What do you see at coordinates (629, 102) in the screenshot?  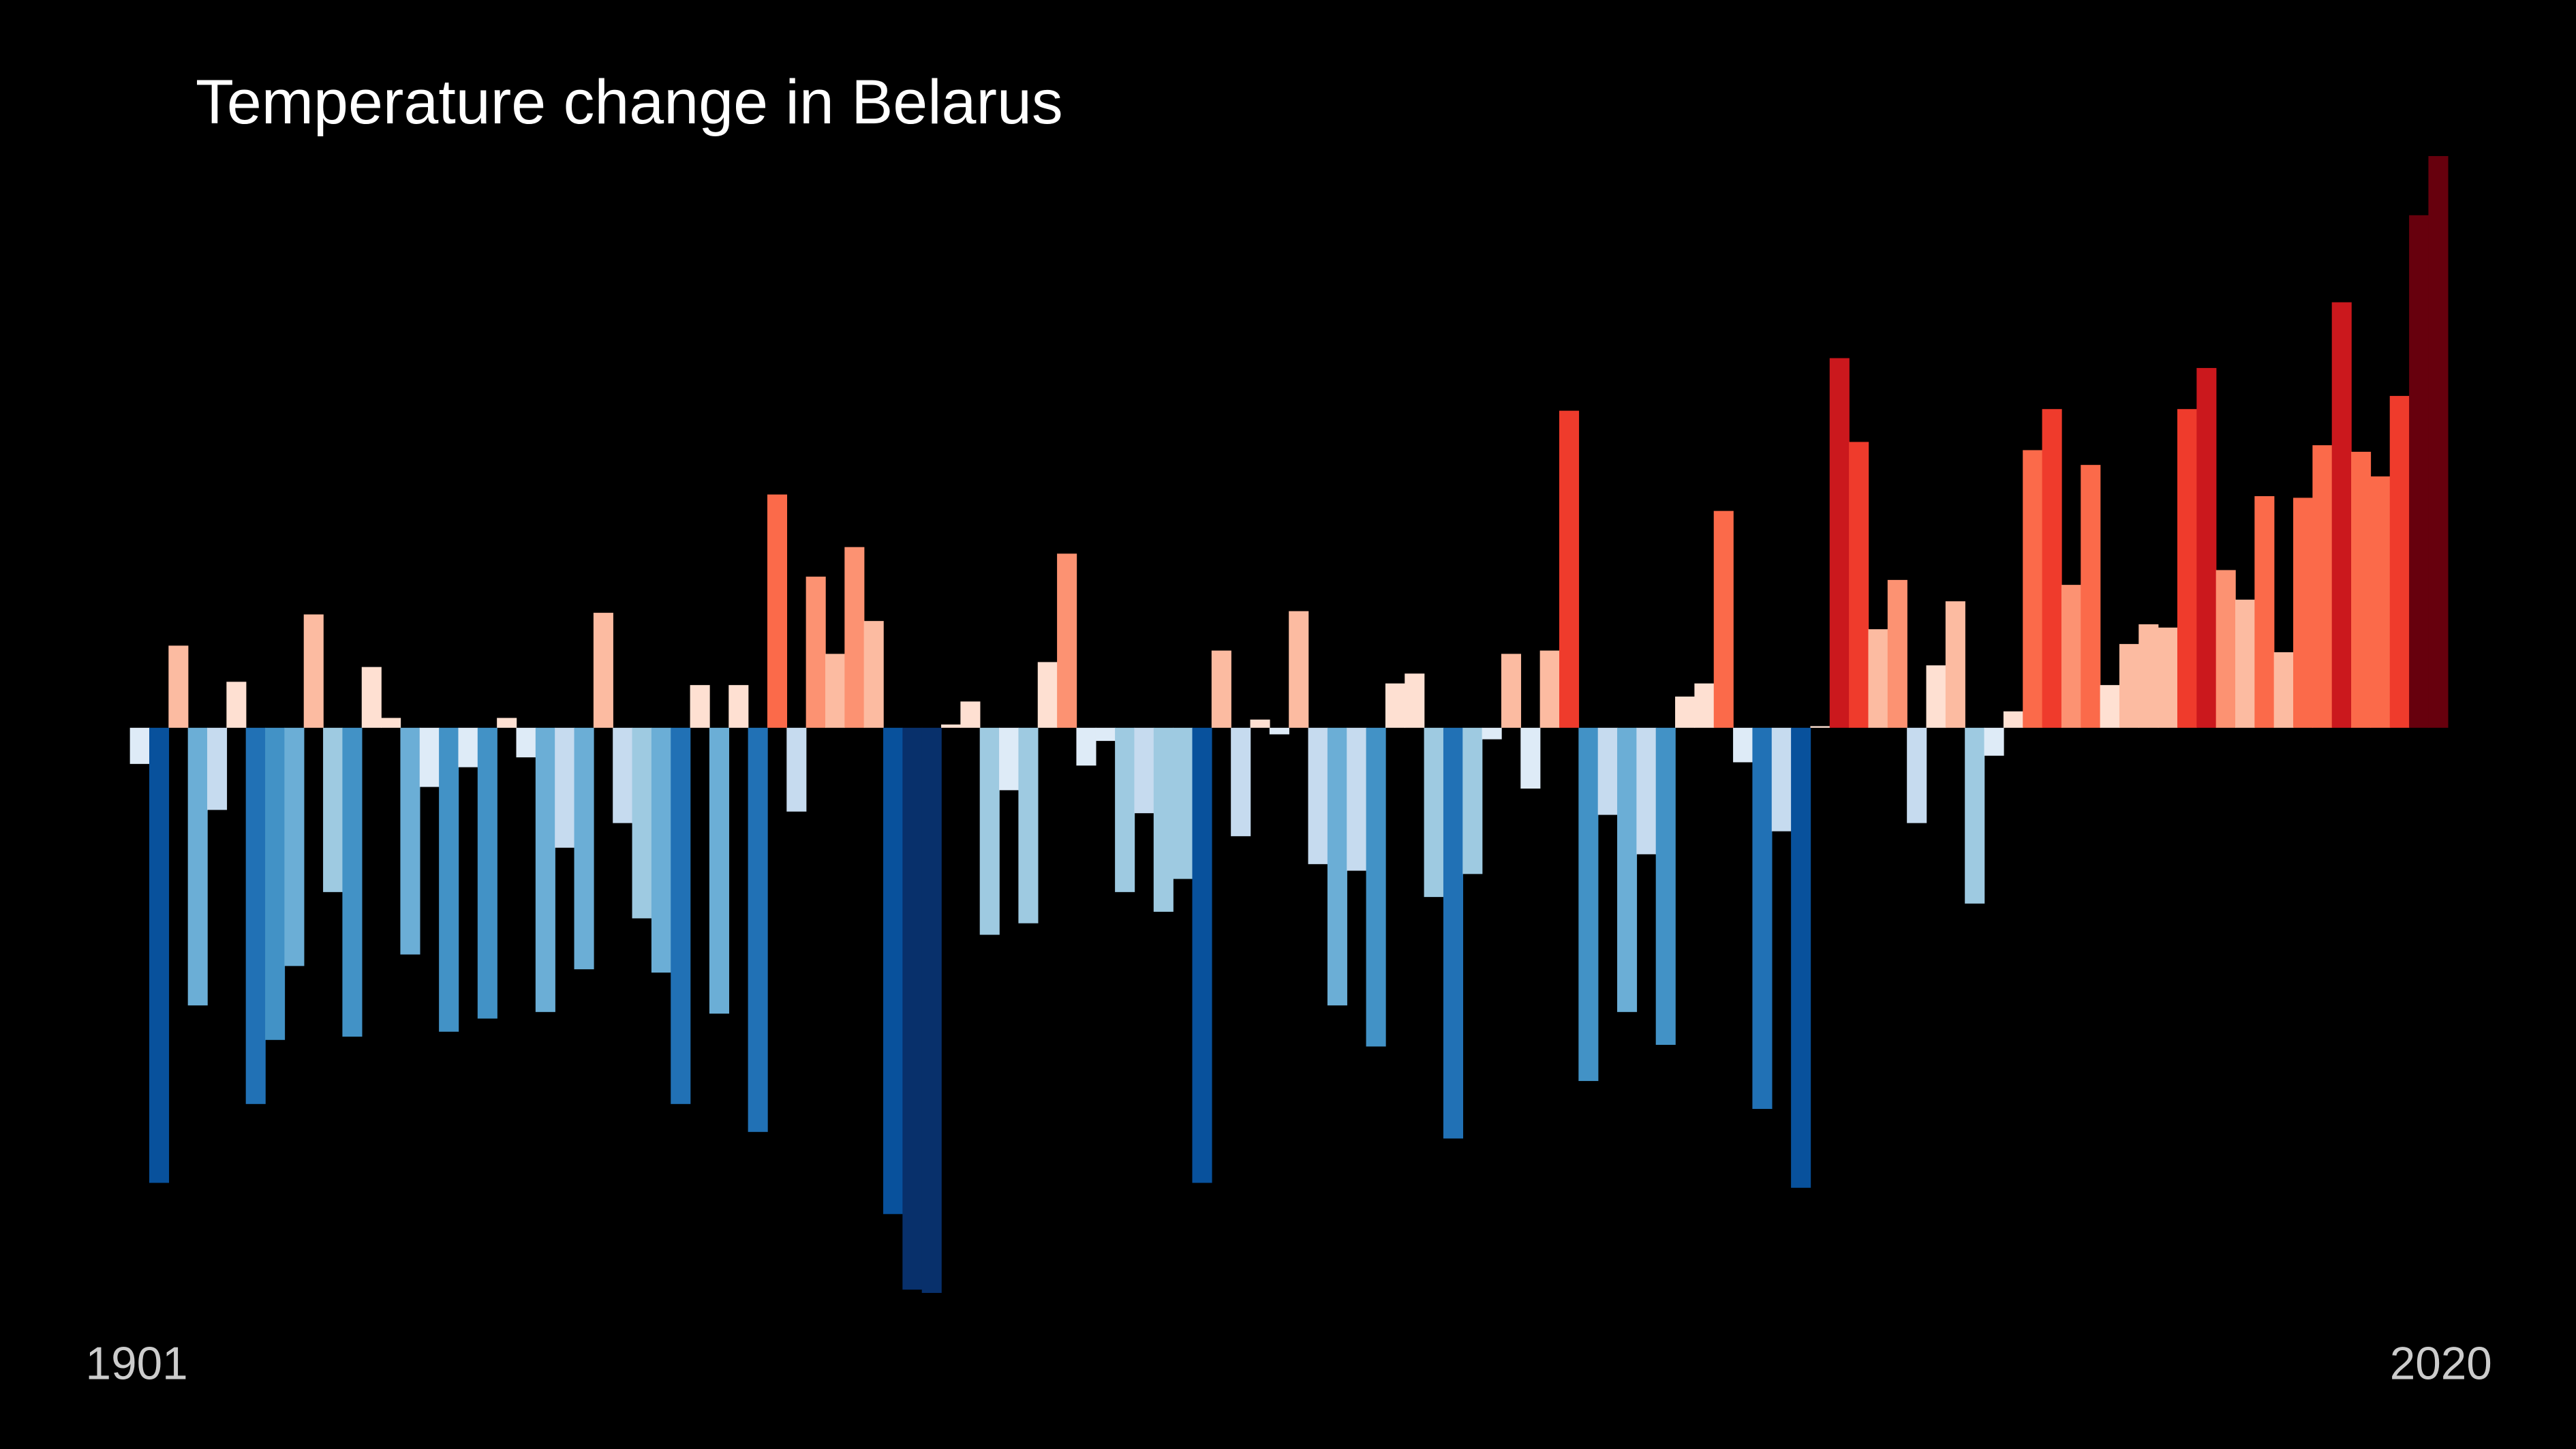 I see `chart-title: Temperature change in Belarus` at bounding box center [629, 102].